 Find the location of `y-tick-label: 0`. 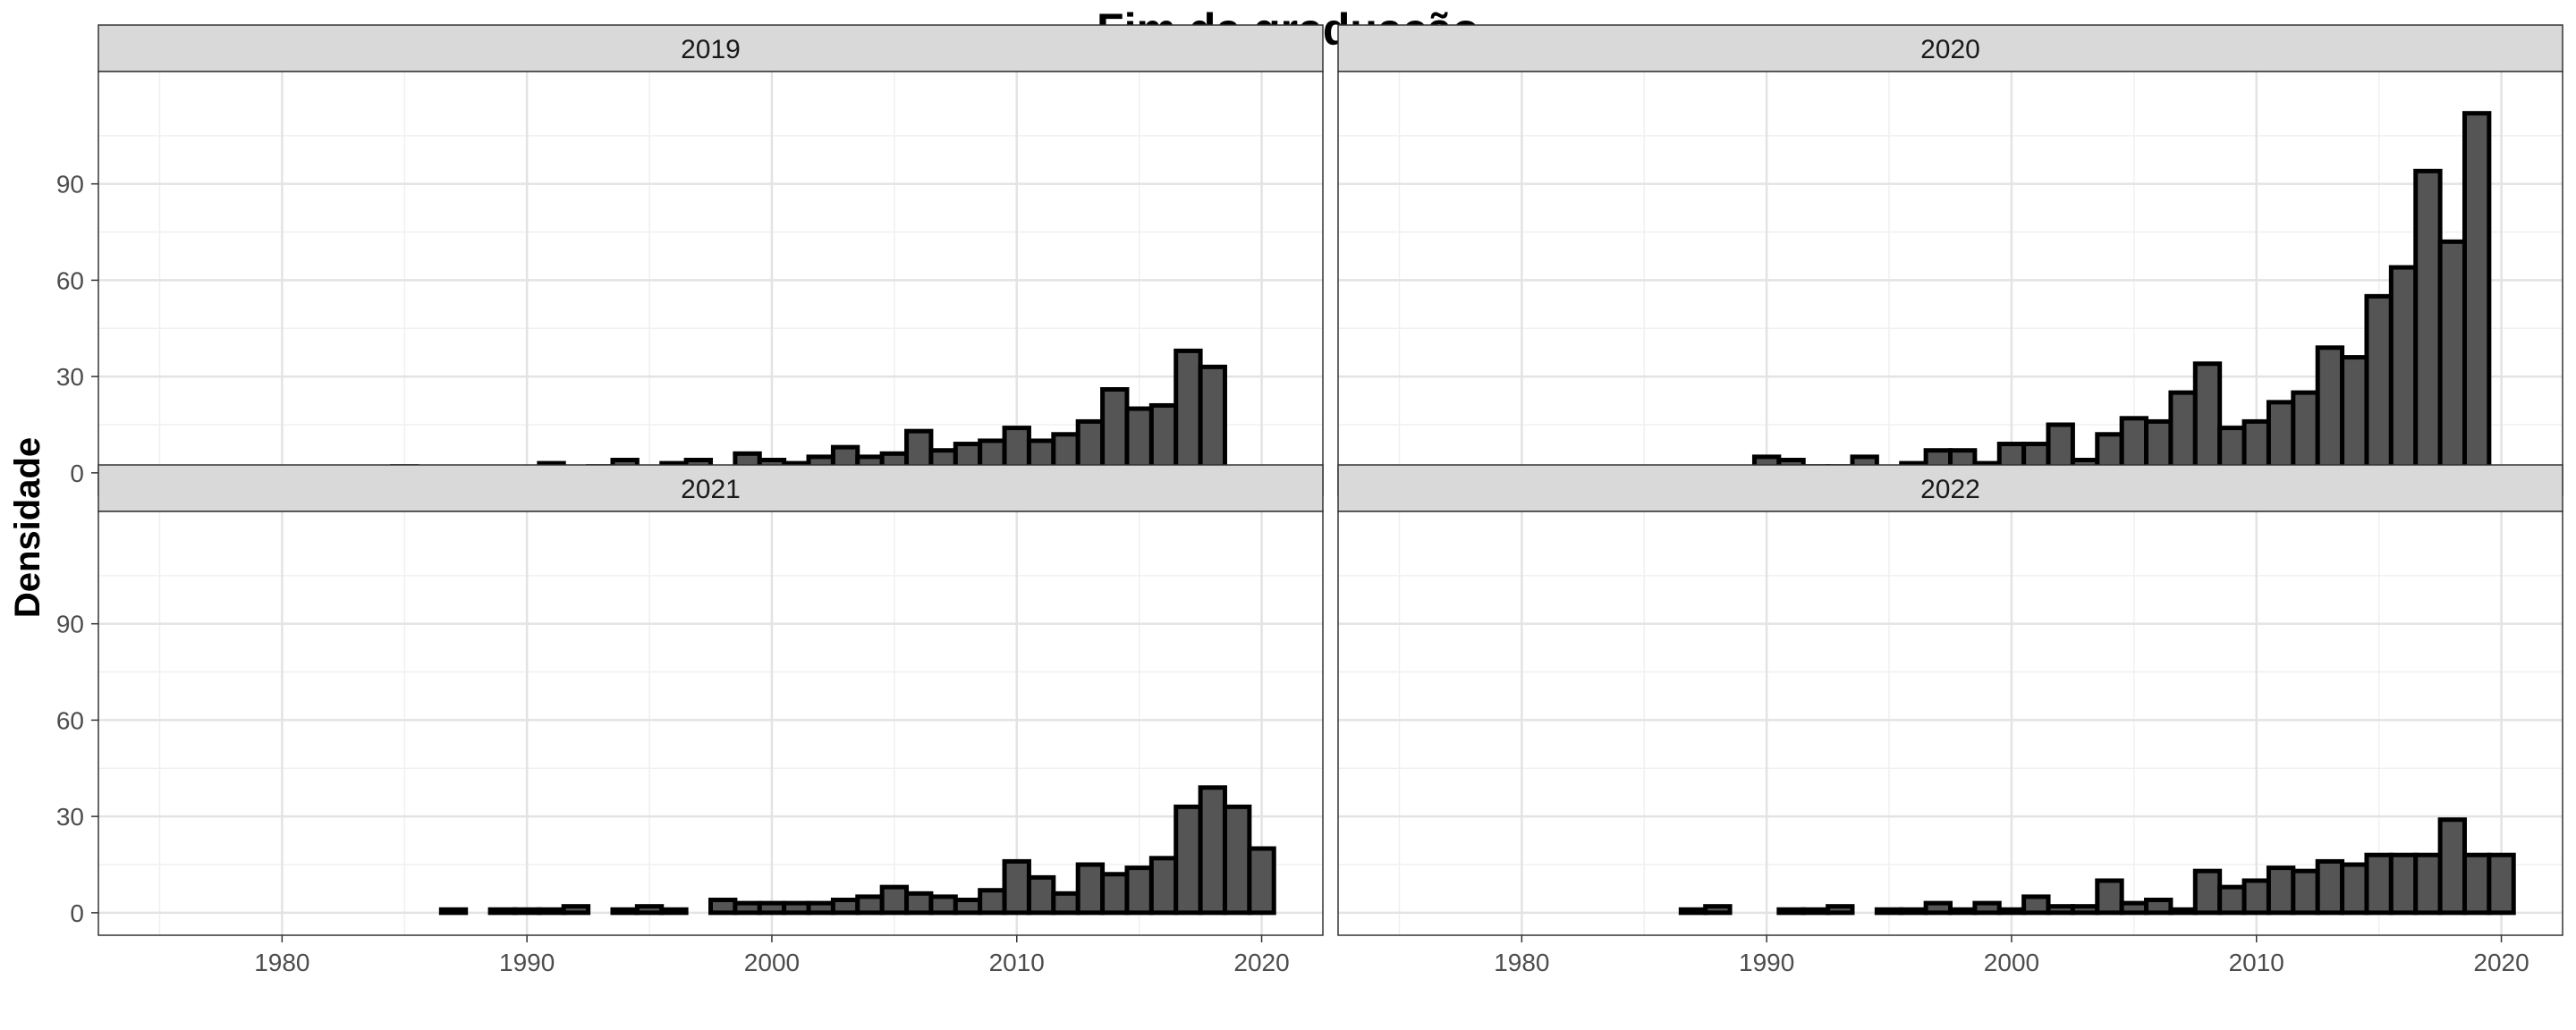

y-tick-label: 0 is located at coordinates (77, 913).